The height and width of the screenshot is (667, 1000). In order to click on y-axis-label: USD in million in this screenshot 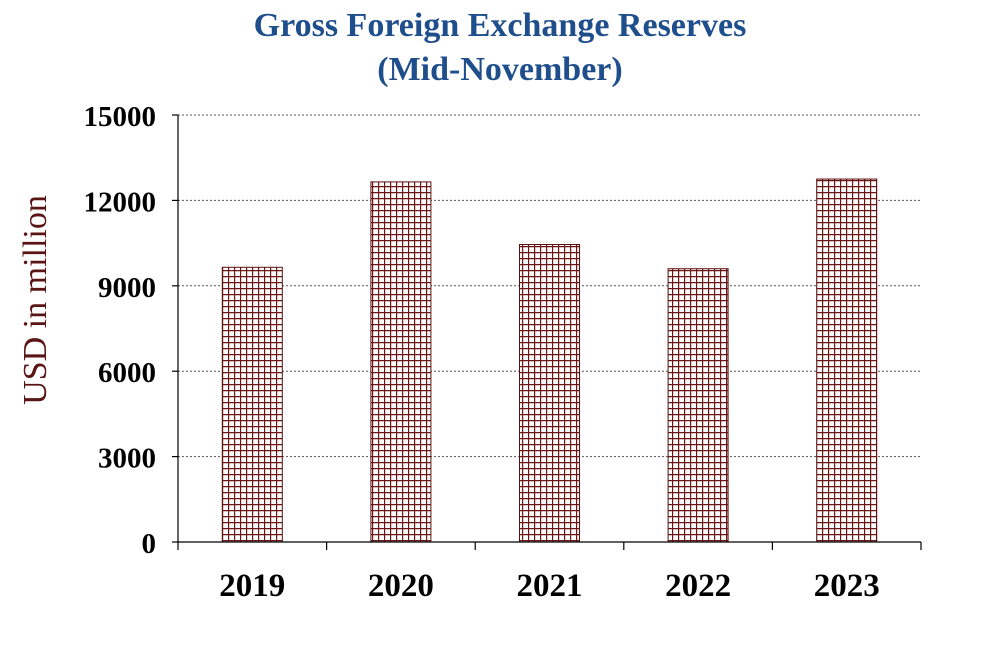, I will do `click(35, 300)`.